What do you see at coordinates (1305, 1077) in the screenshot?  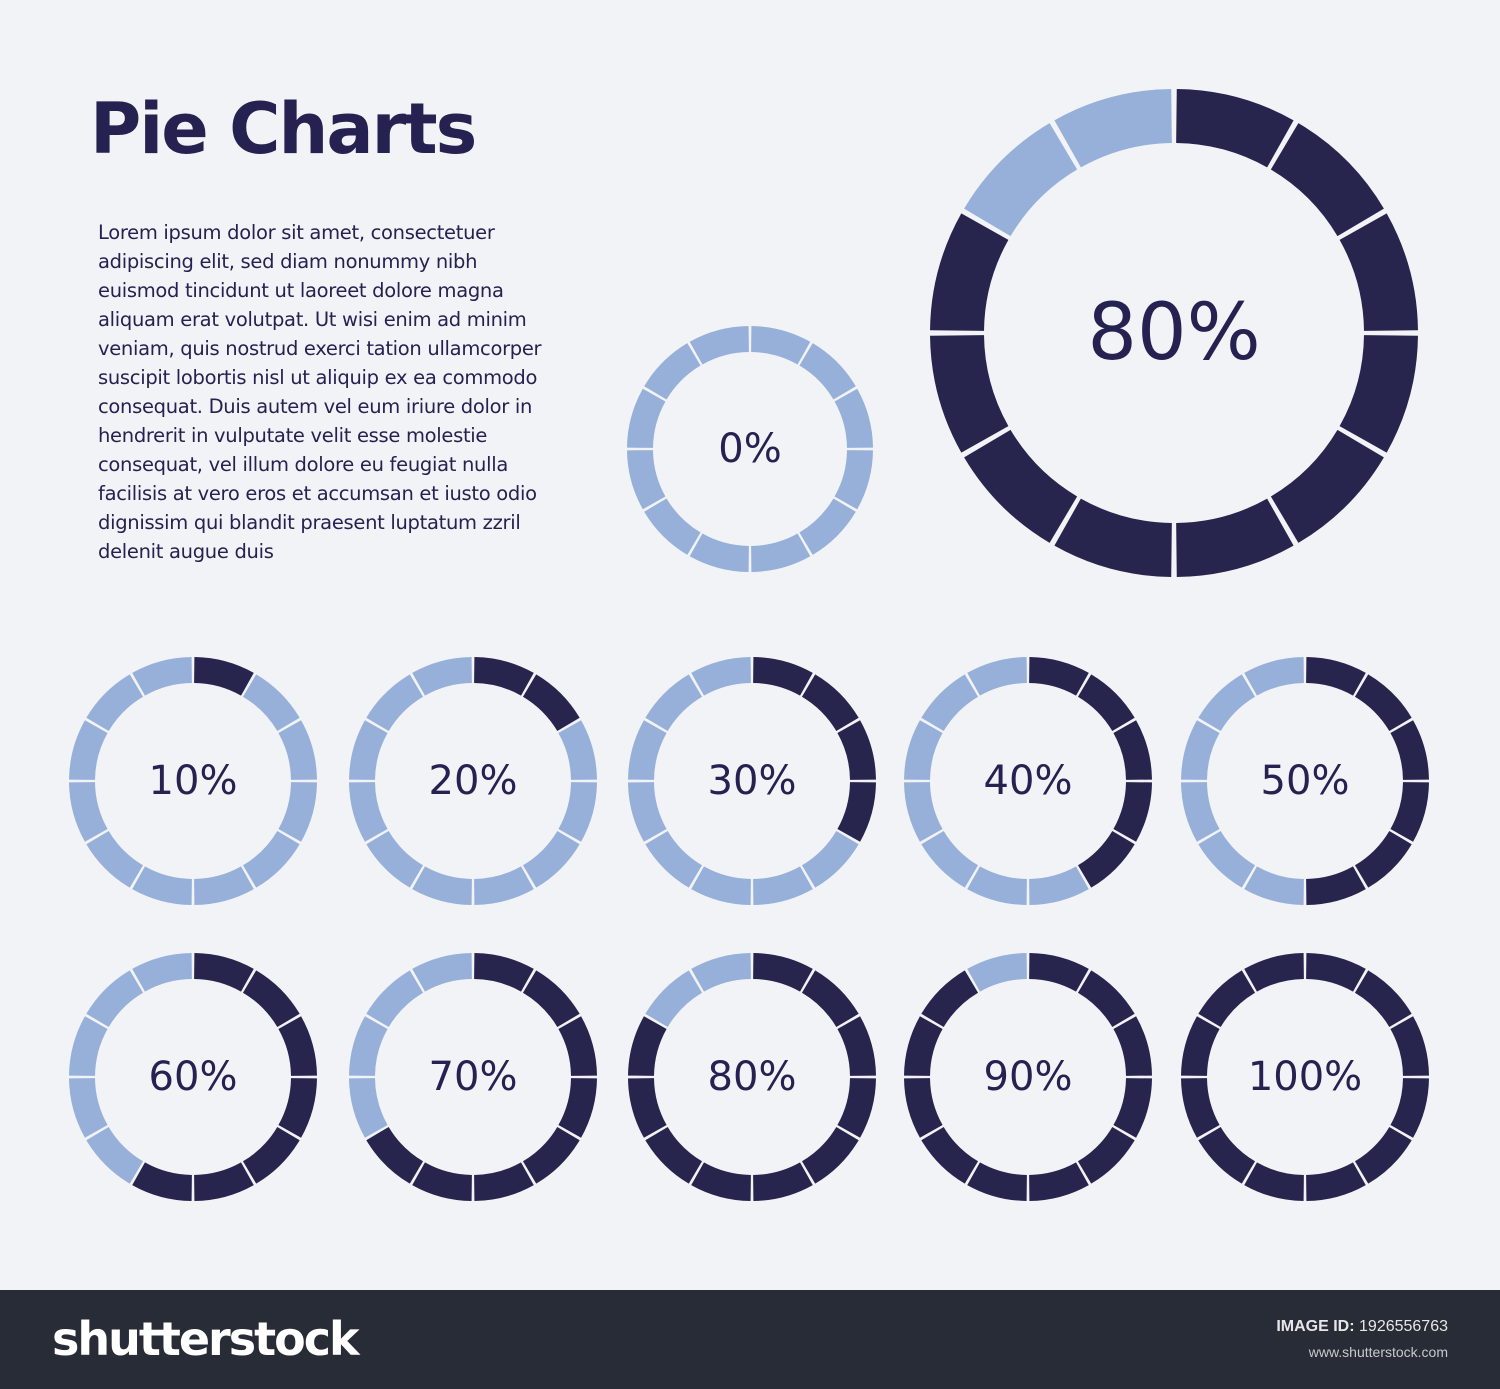 I see `percent-label: 100%` at bounding box center [1305, 1077].